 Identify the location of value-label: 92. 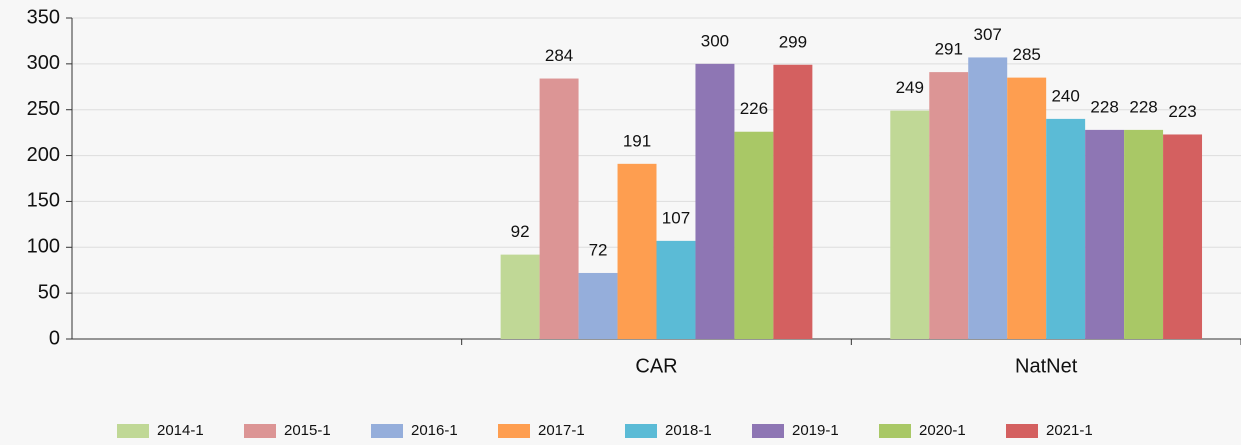
(520, 231).